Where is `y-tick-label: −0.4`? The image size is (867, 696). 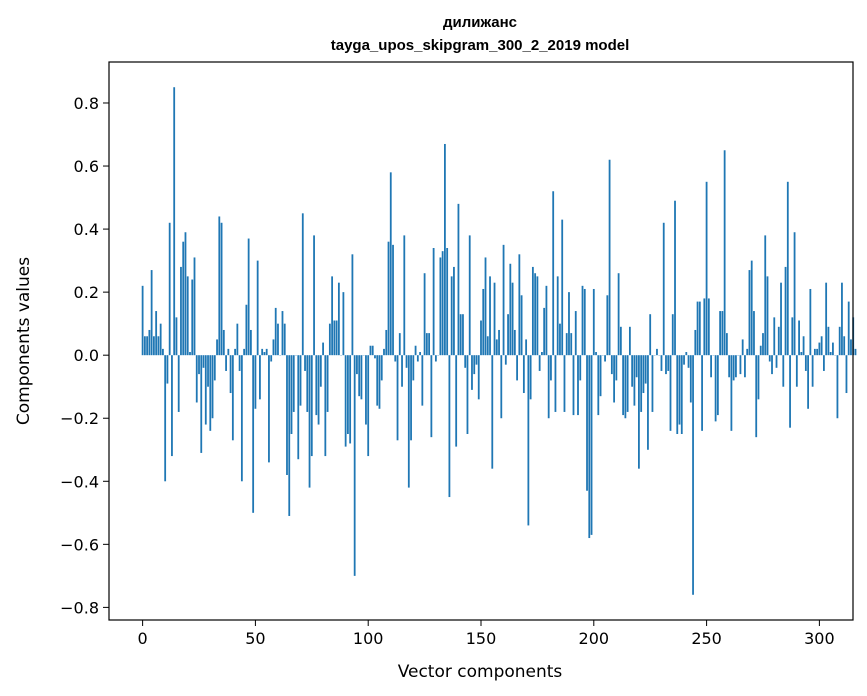 y-tick-label: −0.4 is located at coordinates (79, 481).